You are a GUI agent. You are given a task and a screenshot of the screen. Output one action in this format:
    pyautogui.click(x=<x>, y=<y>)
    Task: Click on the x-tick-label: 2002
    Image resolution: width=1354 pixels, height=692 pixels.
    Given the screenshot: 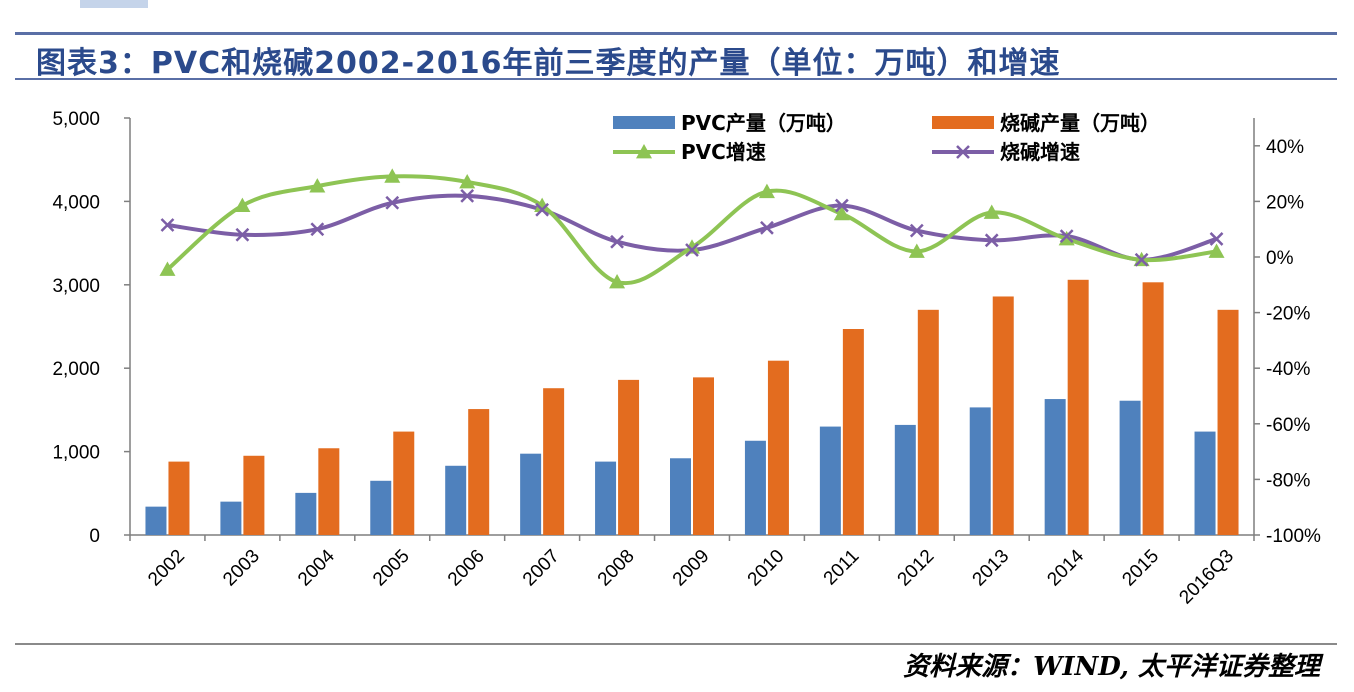 What is the action you would take?
    pyautogui.click(x=166, y=568)
    